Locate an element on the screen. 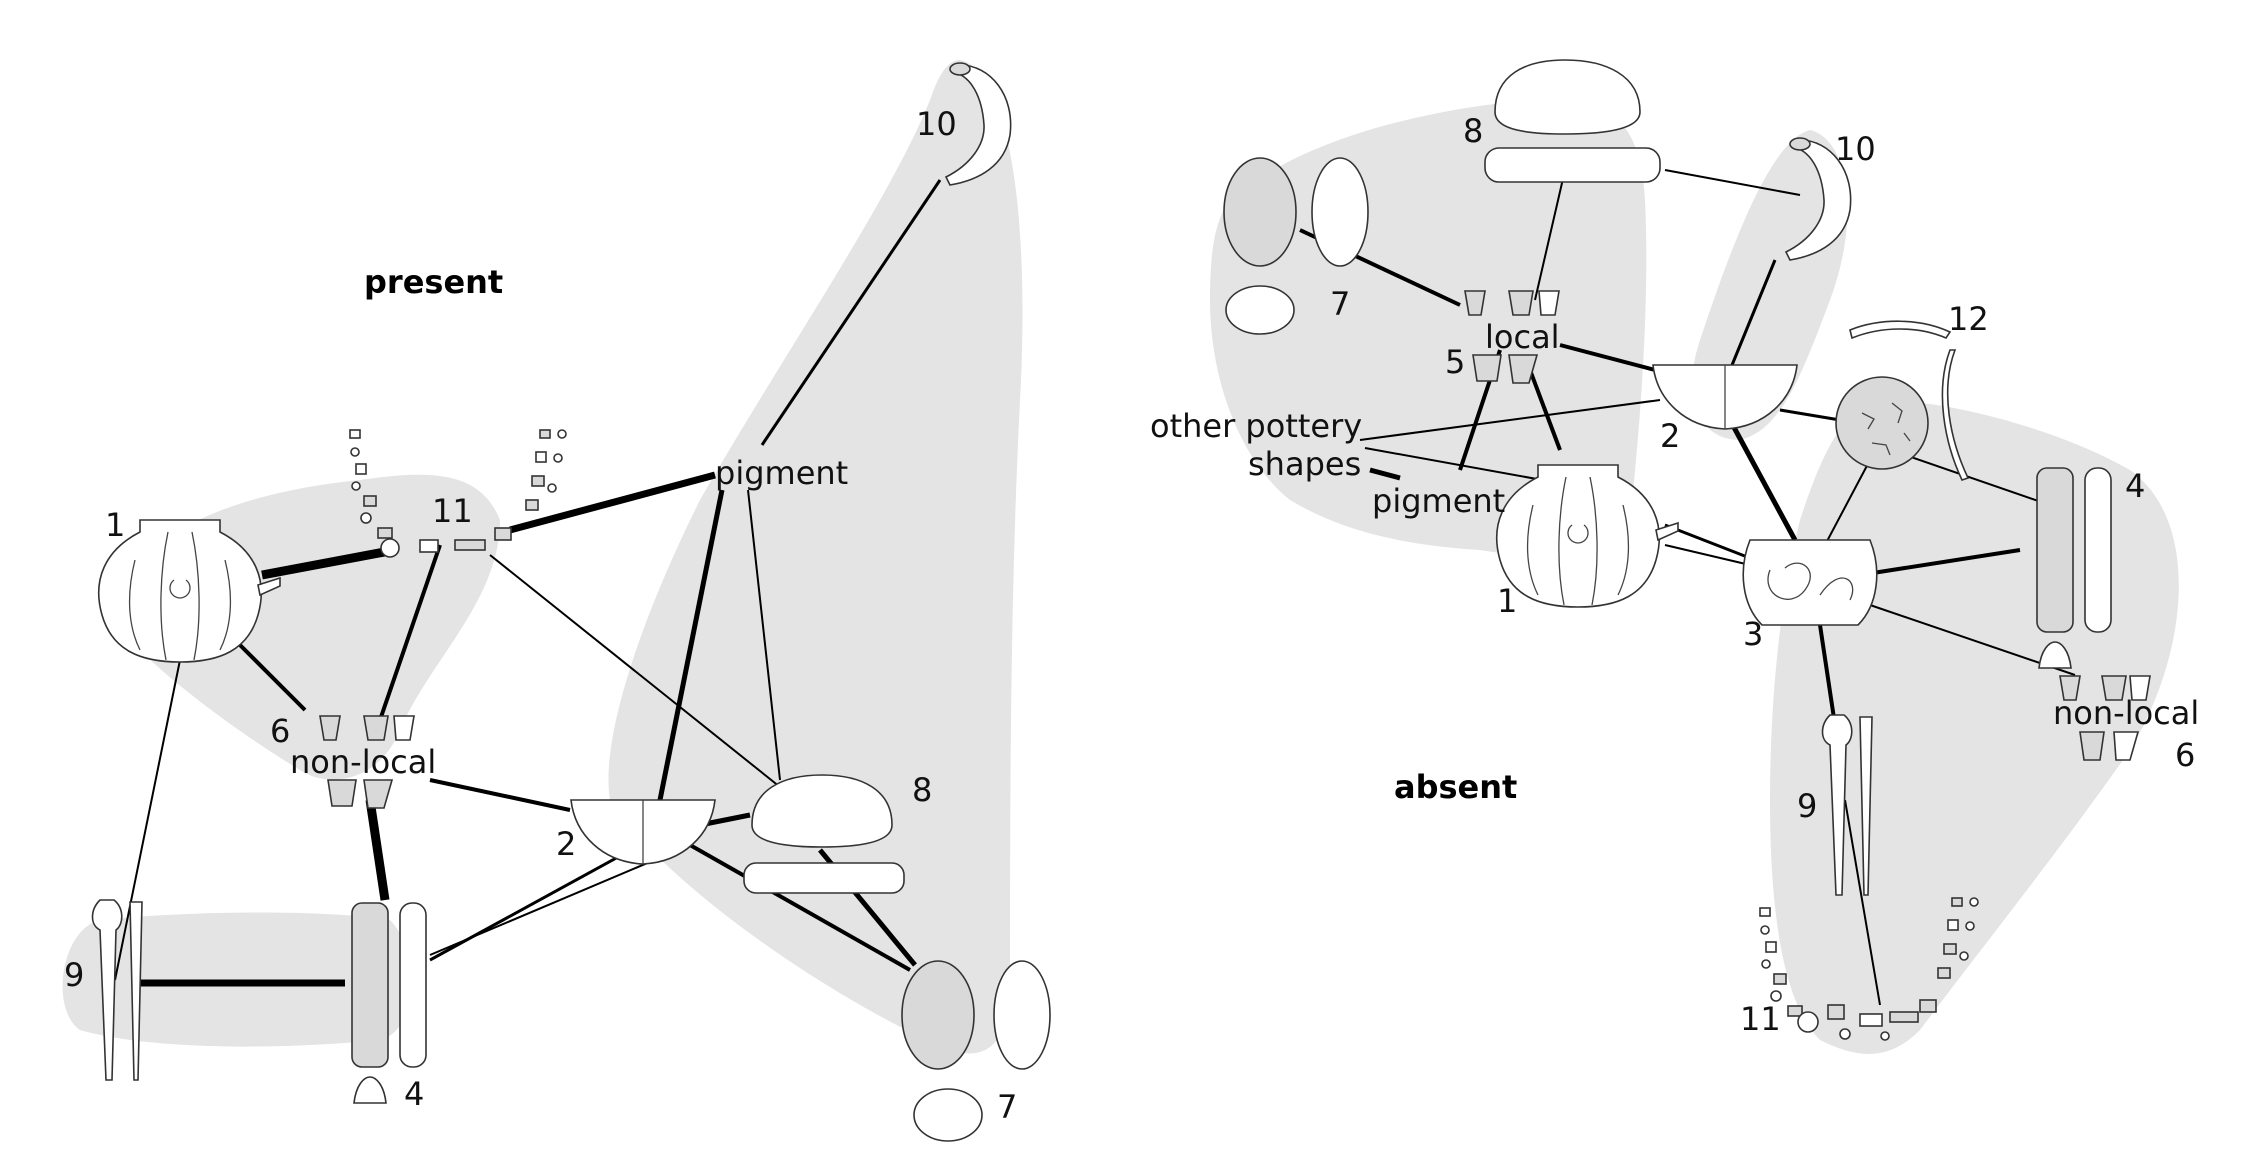 The image size is (2244, 1174). label-shapes: shapes is located at coordinates (1304, 464).